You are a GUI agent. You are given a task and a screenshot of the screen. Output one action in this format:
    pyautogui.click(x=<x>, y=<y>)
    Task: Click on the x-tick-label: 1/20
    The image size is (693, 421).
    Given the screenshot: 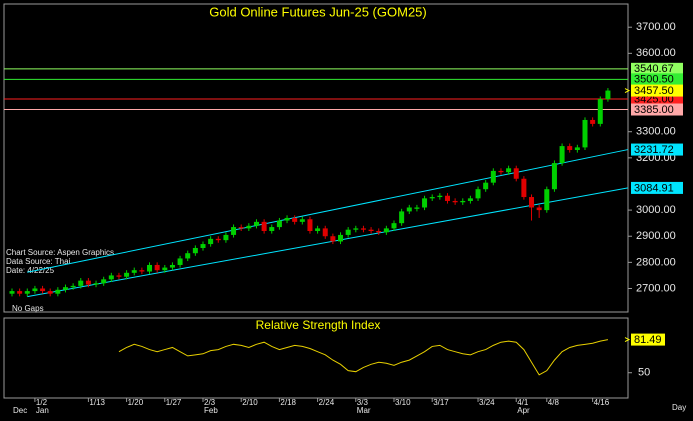 What is the action you would take?
    pyautogui.click(x=136, y=402)
    